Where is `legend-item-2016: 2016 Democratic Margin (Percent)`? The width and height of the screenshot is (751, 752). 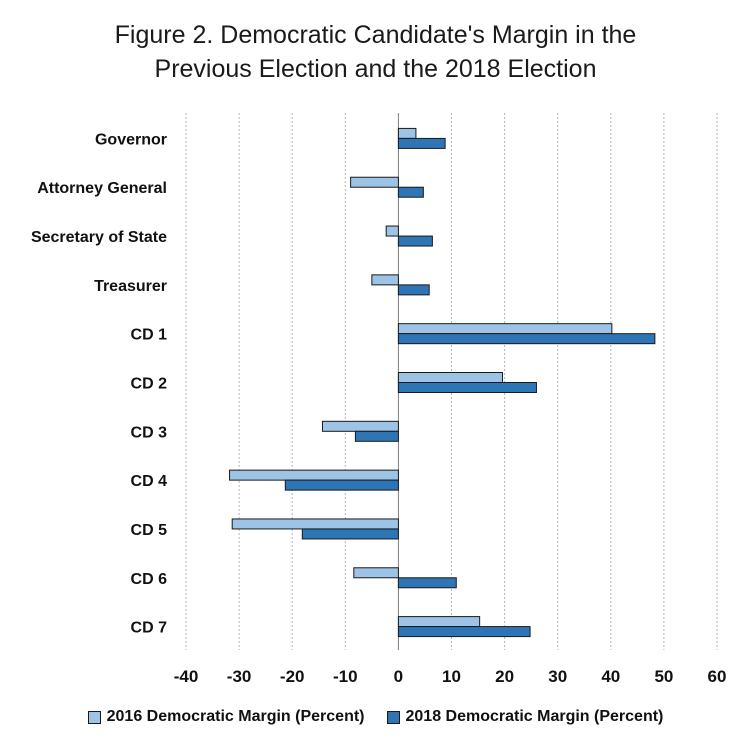
legend-item-2016: 2016 Democratic Margin (Percent) is located at coordinates (226, 717).